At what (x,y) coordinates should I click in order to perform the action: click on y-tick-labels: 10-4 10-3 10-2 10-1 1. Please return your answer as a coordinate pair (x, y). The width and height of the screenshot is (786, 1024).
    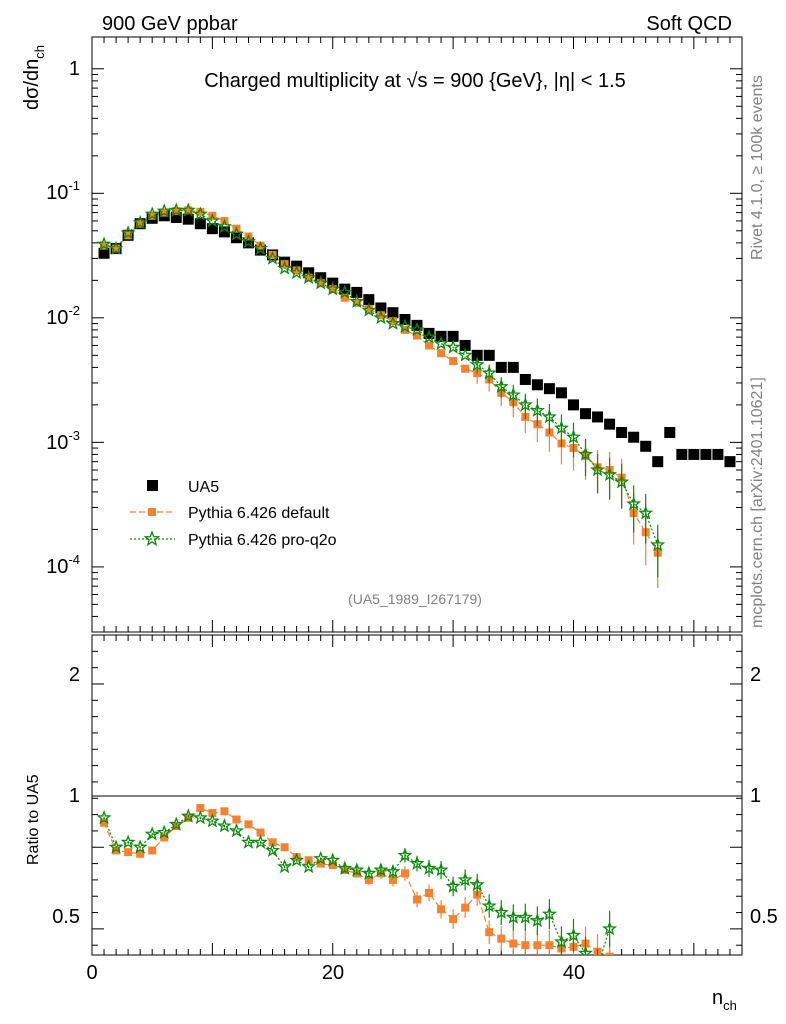
    Looking at the image, I should click on (63, 318).